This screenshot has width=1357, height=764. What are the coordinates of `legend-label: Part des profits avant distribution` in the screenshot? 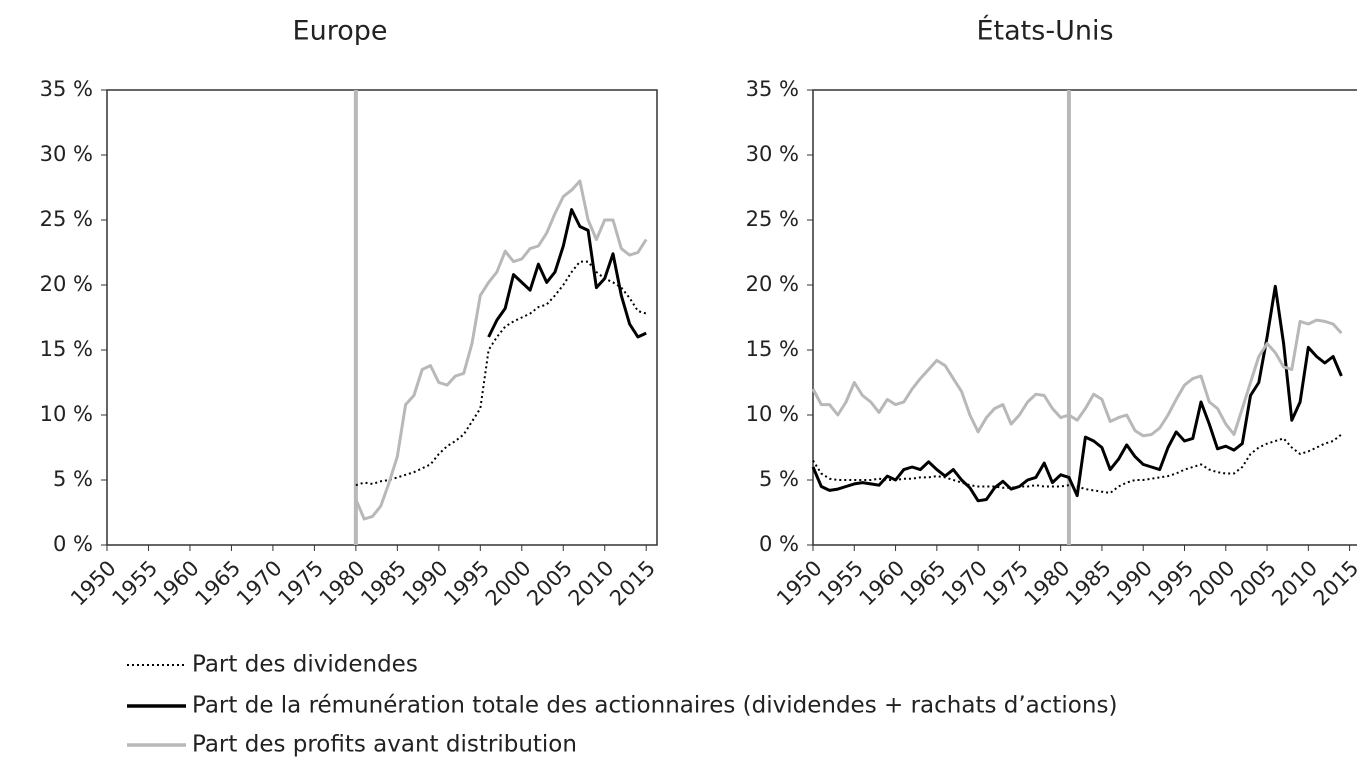 It's located at (384, 745).